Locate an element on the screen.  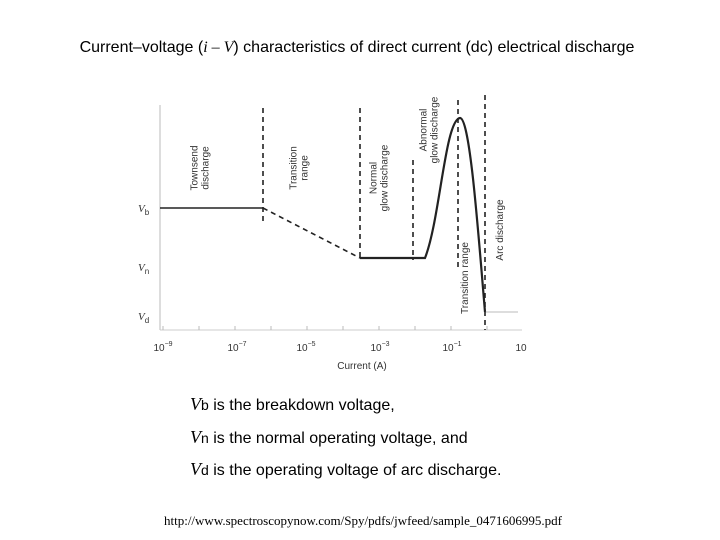
x-tick-label: 10⁻⁷ is located at coordinates (236, 347).